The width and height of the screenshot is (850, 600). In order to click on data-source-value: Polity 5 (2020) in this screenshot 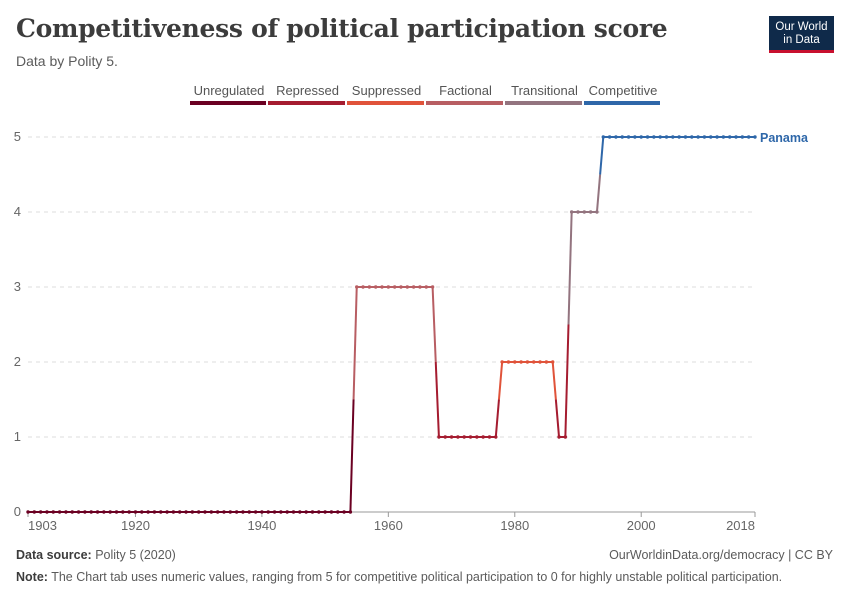, I will do `click(135, 555)`.